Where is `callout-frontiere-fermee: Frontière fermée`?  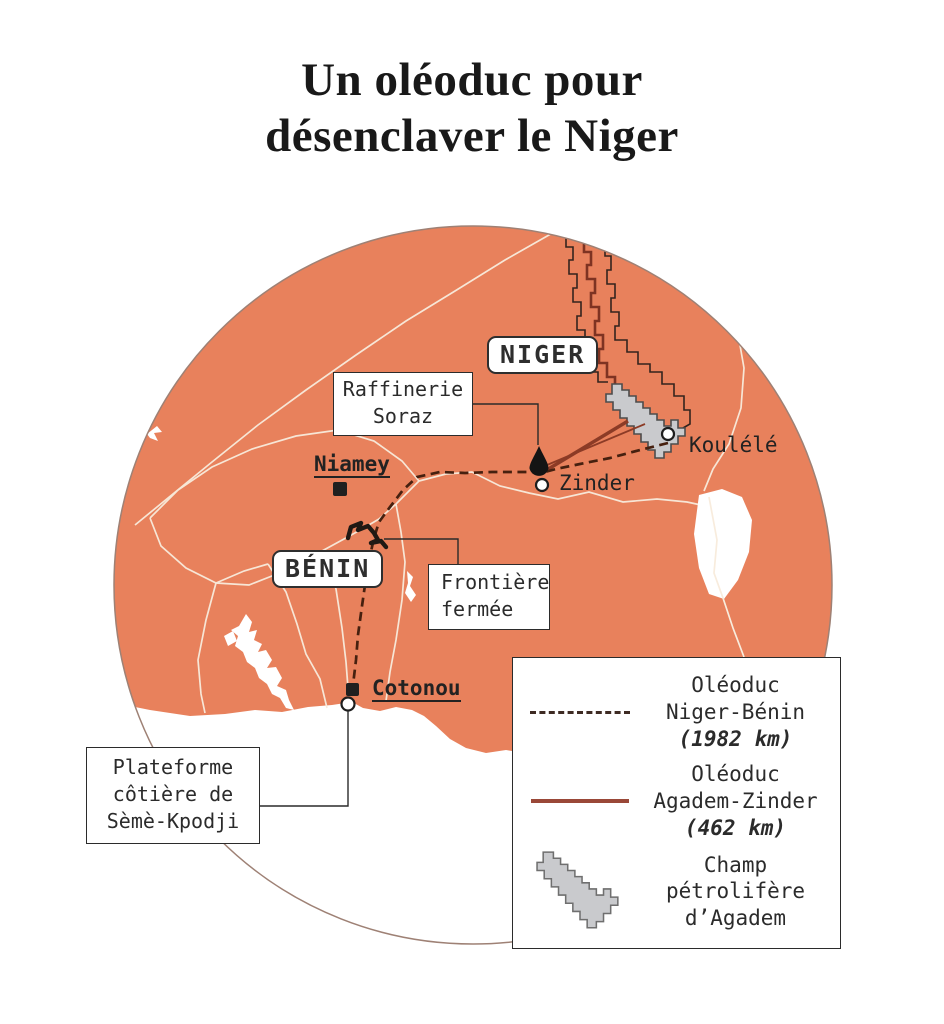
callout-frontiere-fermee: Frontière fermée is located at coordinates (489, 597).